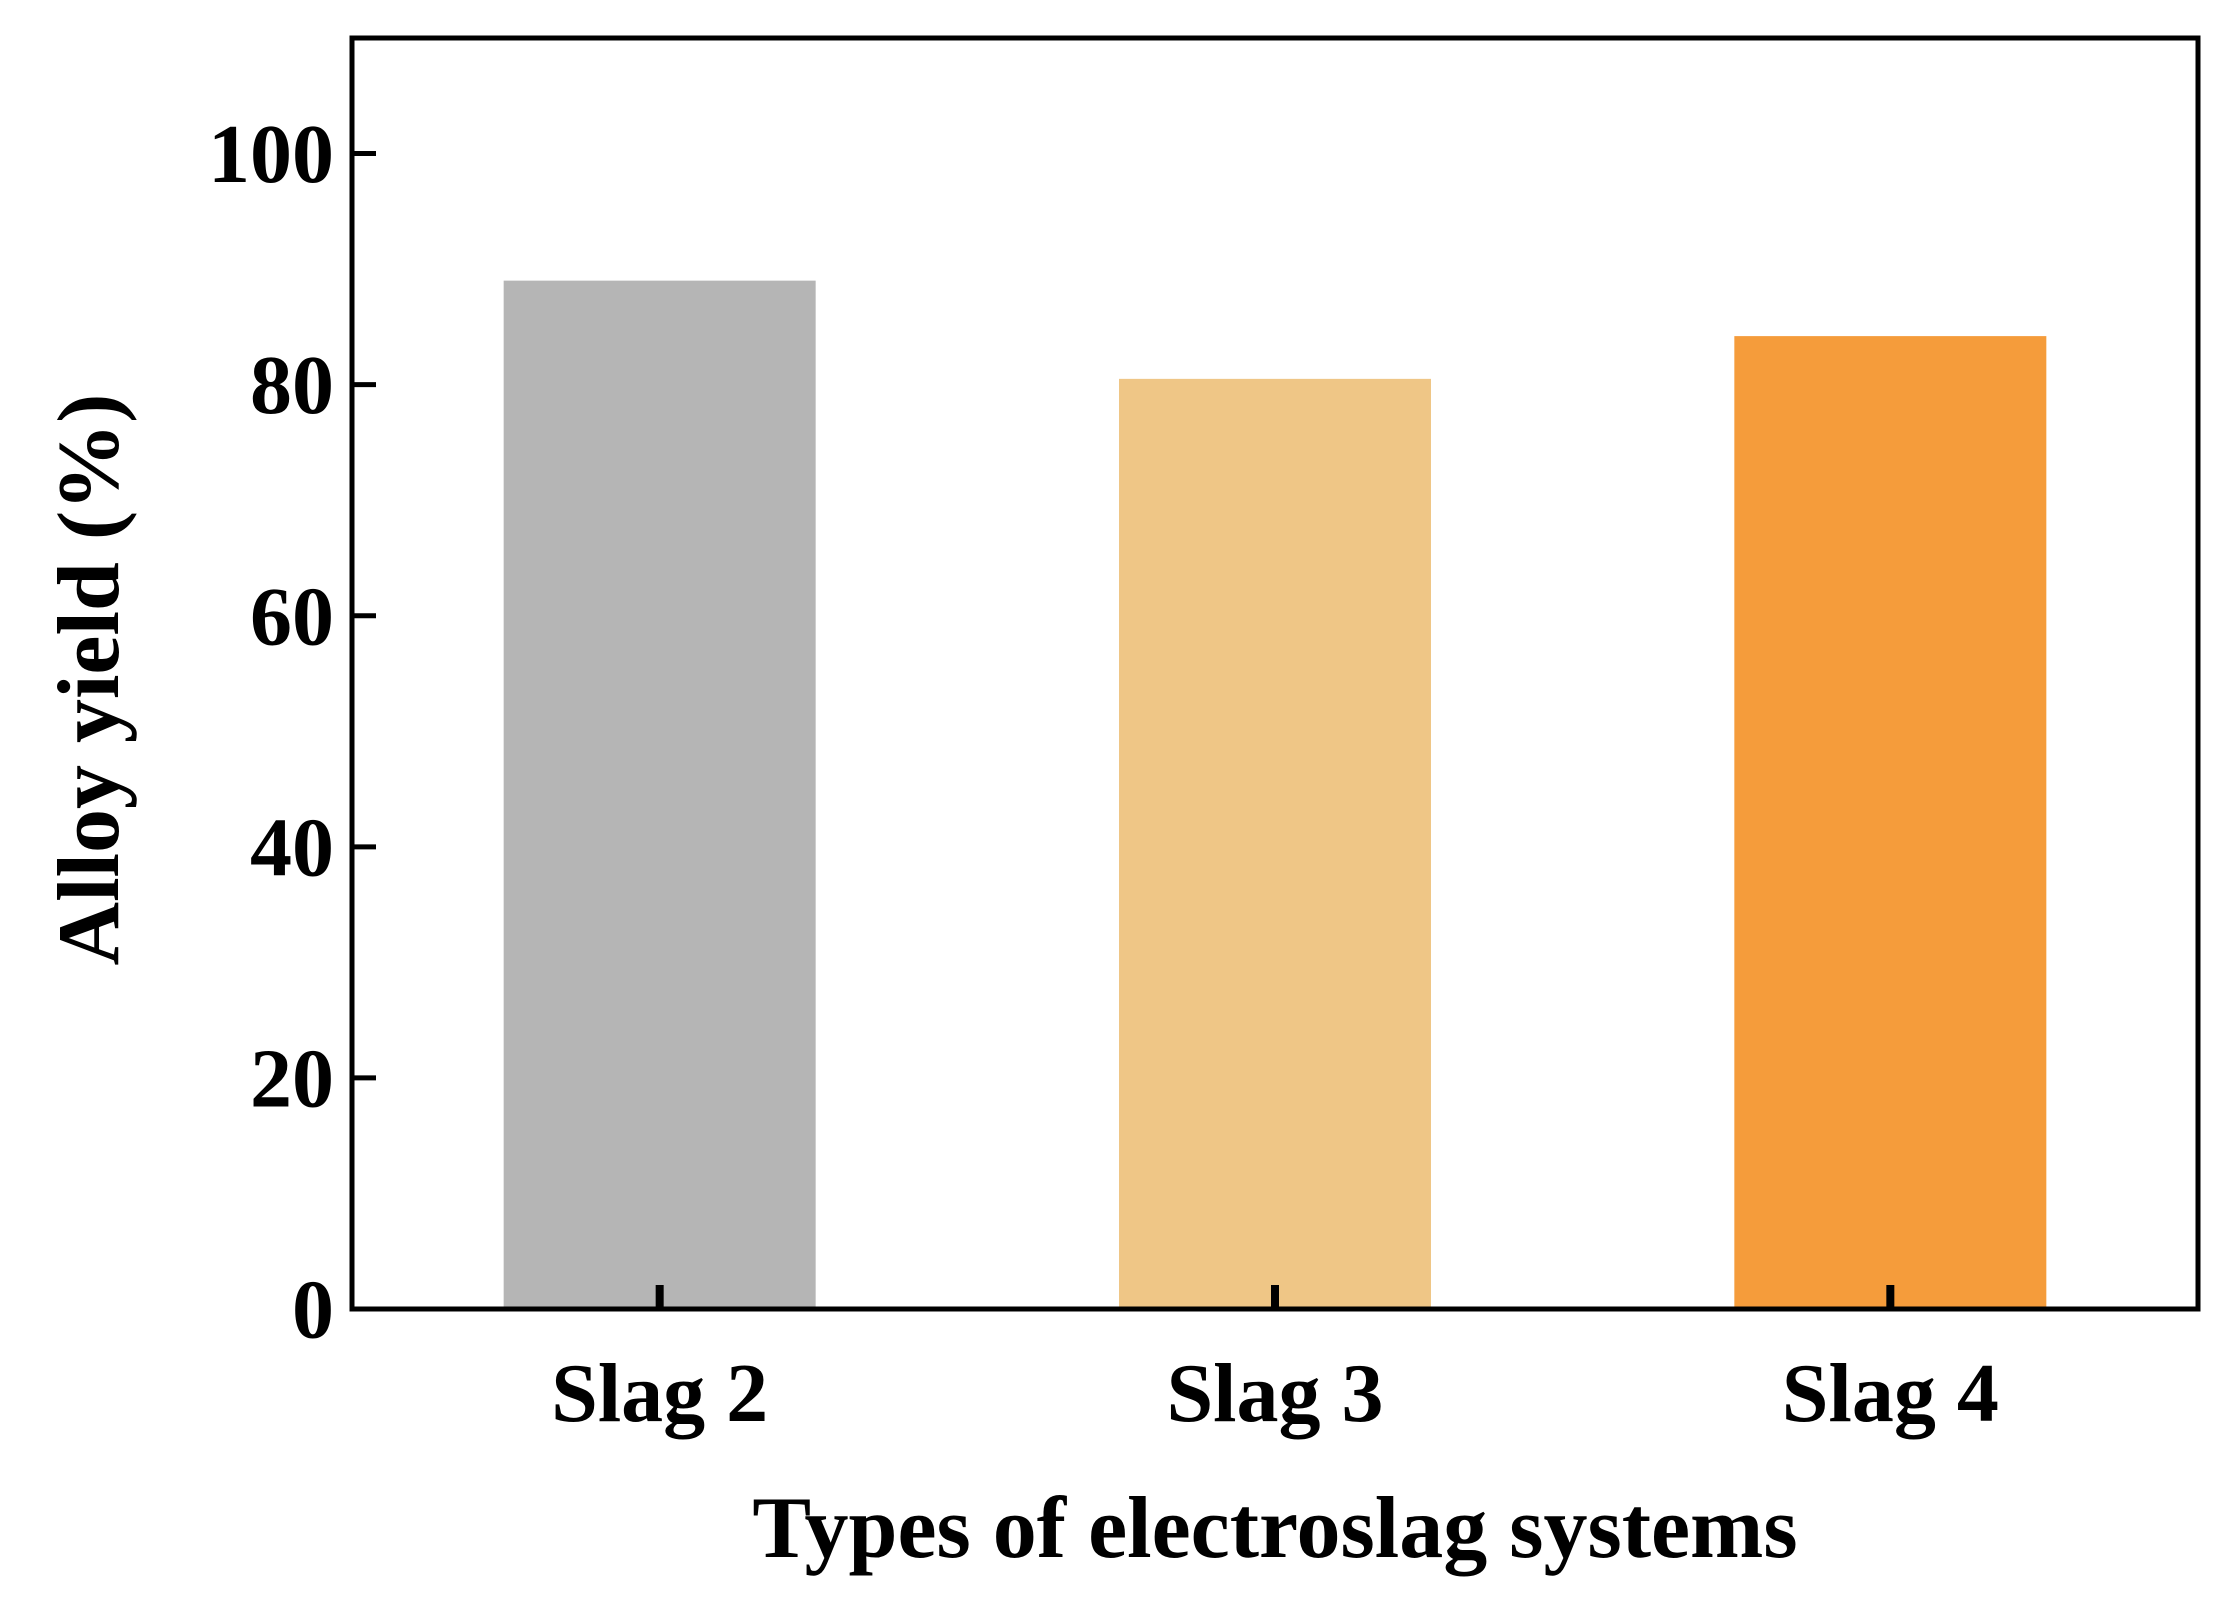  What do you see at coordinates (271, 154) in the screenshot?
I see `y-tick-label: 100` at bounding box center [271, 154].